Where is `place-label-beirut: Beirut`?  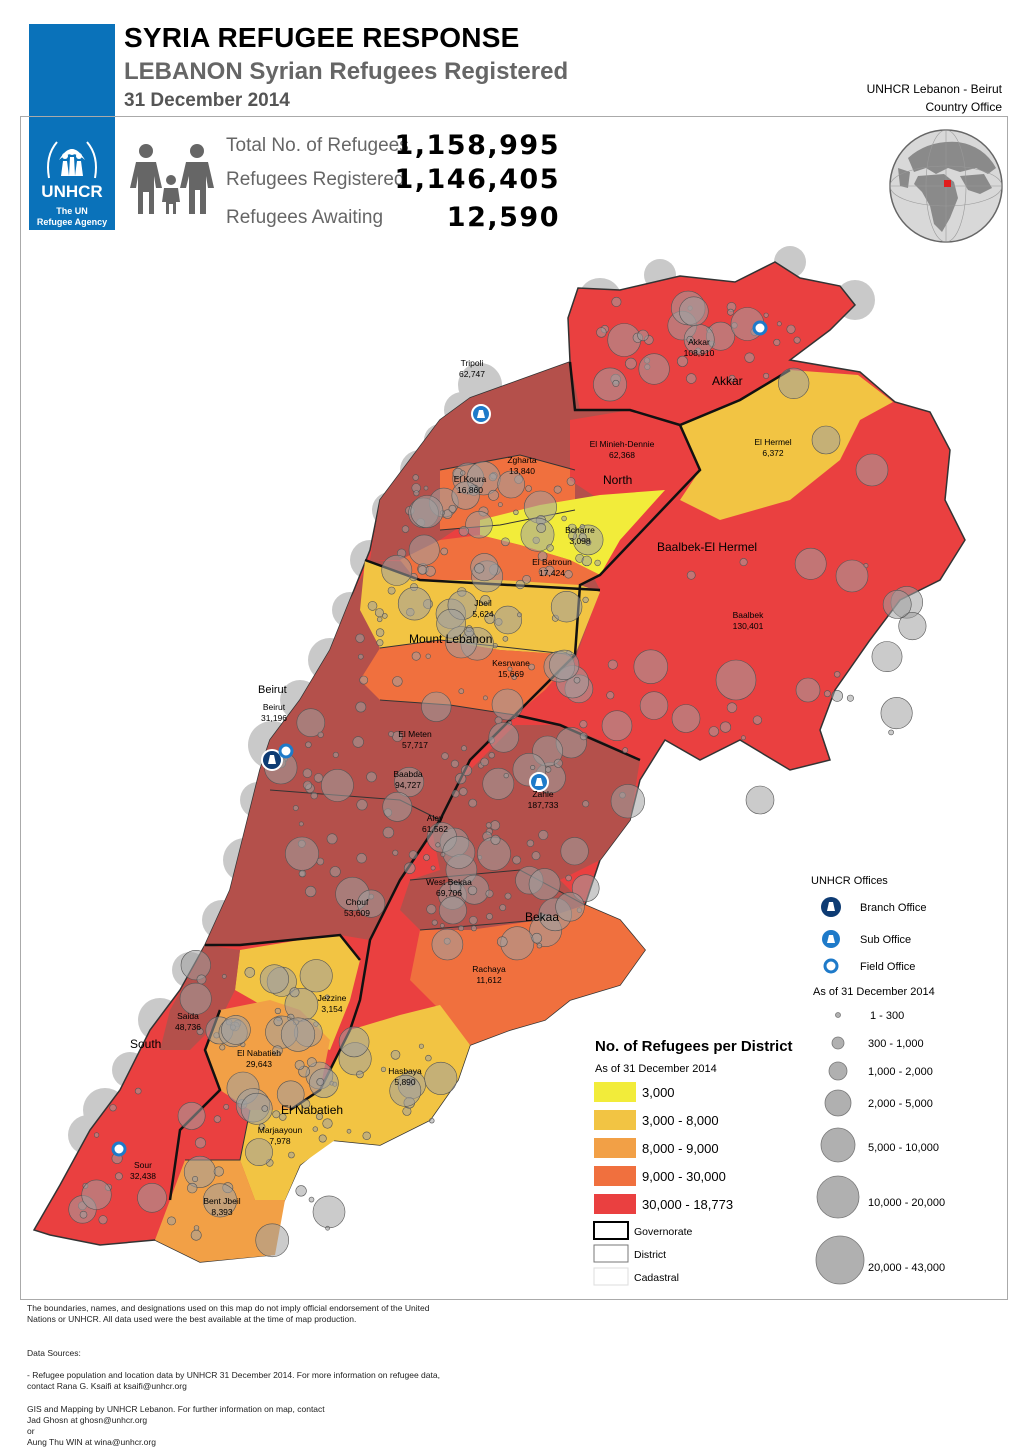
place-label-beirut: Beirut is located at coordinates (272, 690).